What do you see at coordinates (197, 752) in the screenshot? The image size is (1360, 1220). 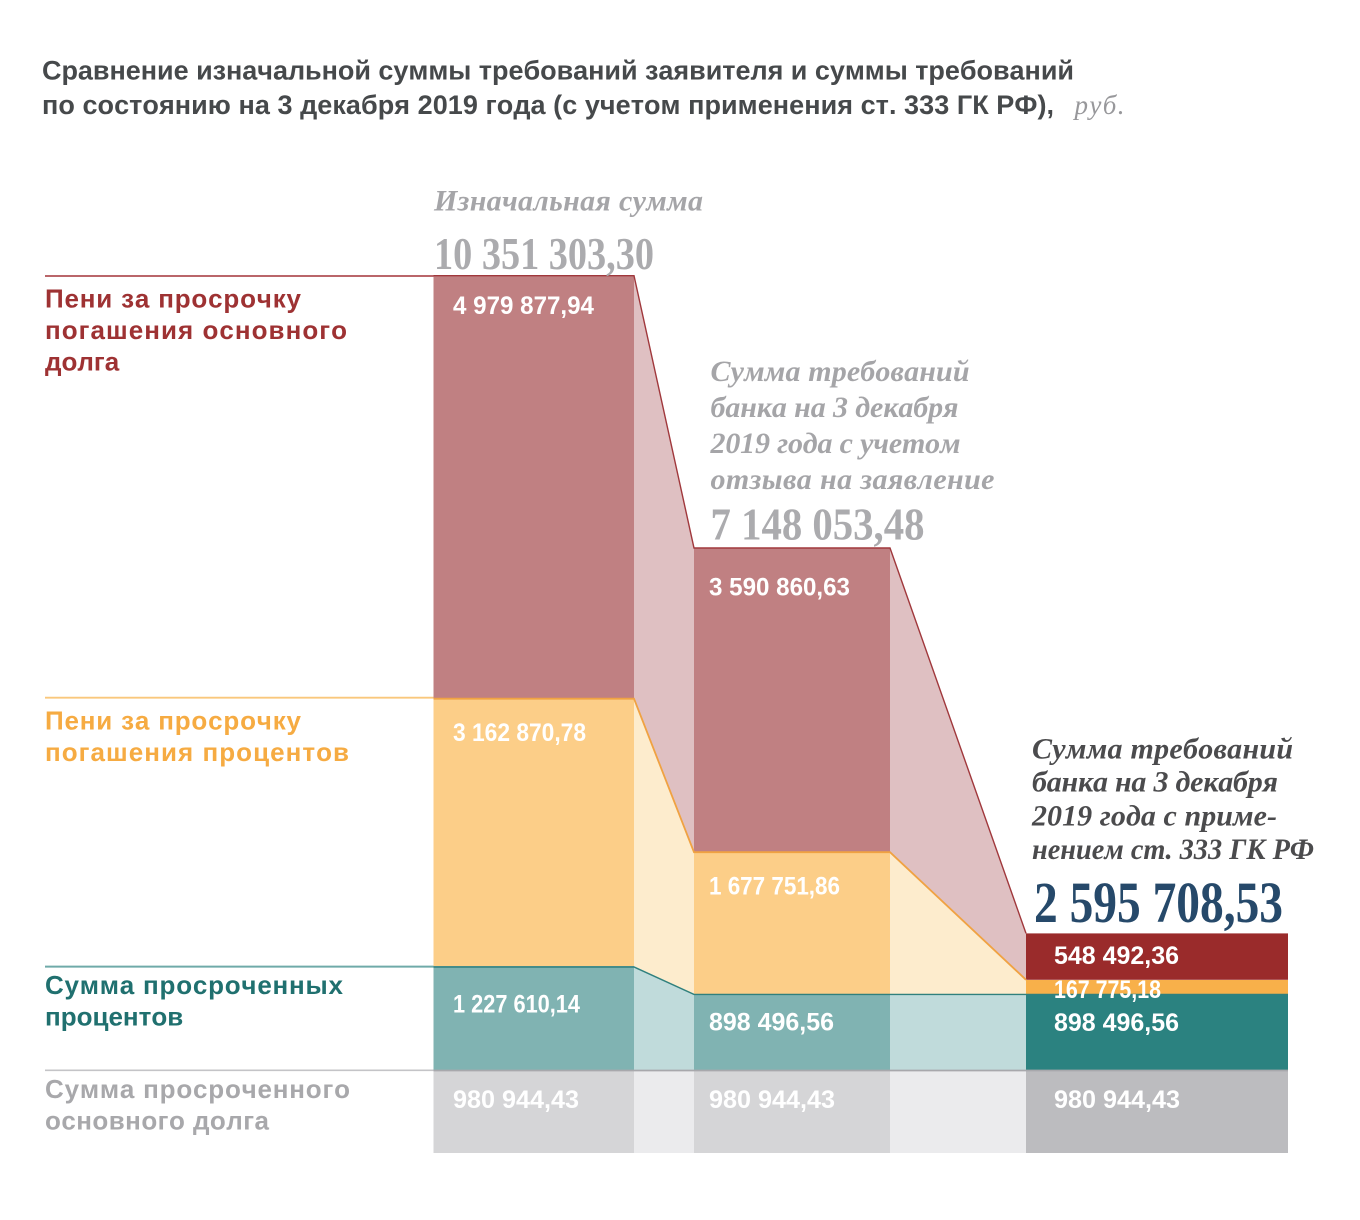 I see `svg-text: погашения процентов` at bounding box center [197, 752].